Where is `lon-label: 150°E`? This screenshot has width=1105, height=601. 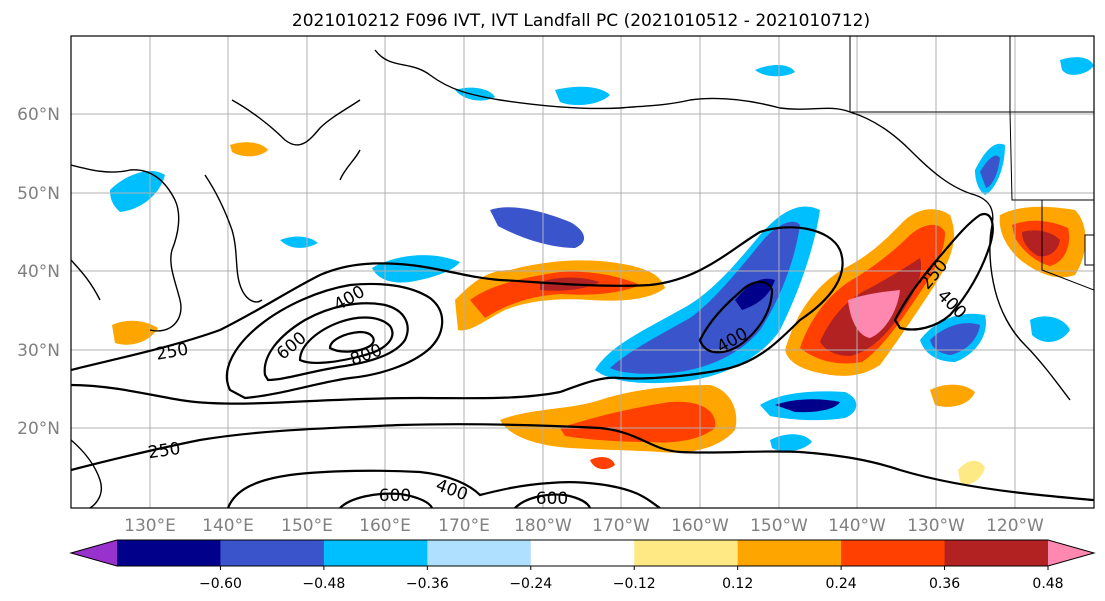
lon-label: 150°E is located at coordinates (307, 526).